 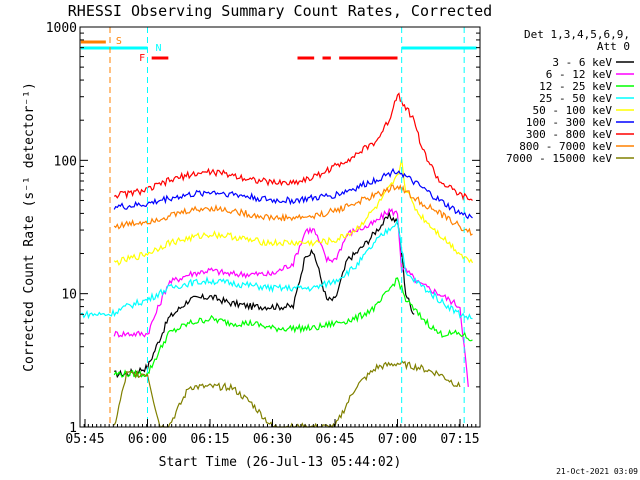 What do you see at coordinates (575, 98) in the screenshot?
I see `legend-entry-label: 25 - 50 keV` at bounding box center [575, 98].